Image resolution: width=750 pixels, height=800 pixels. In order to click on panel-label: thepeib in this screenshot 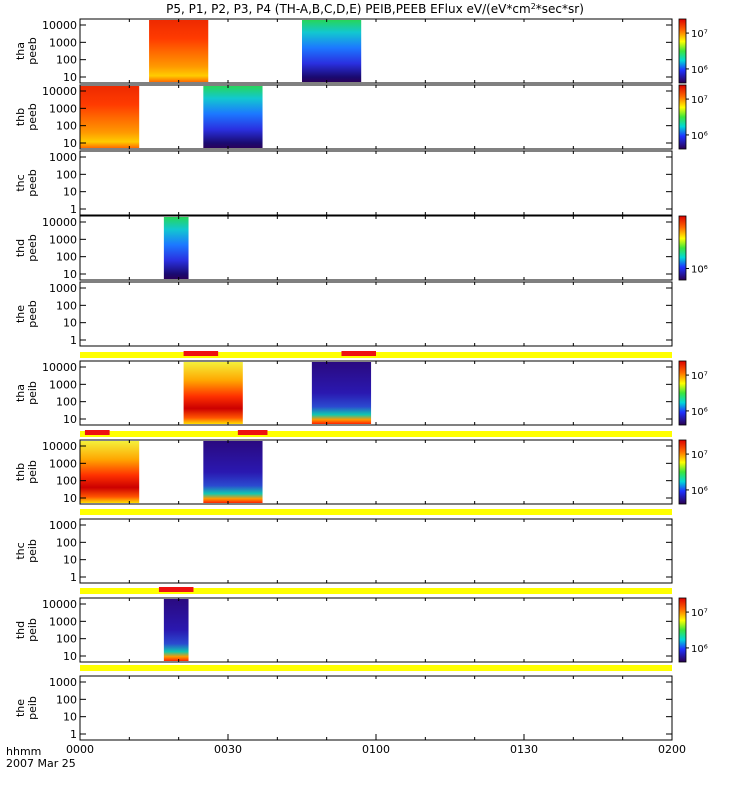, I will do `click(26, 708)`.